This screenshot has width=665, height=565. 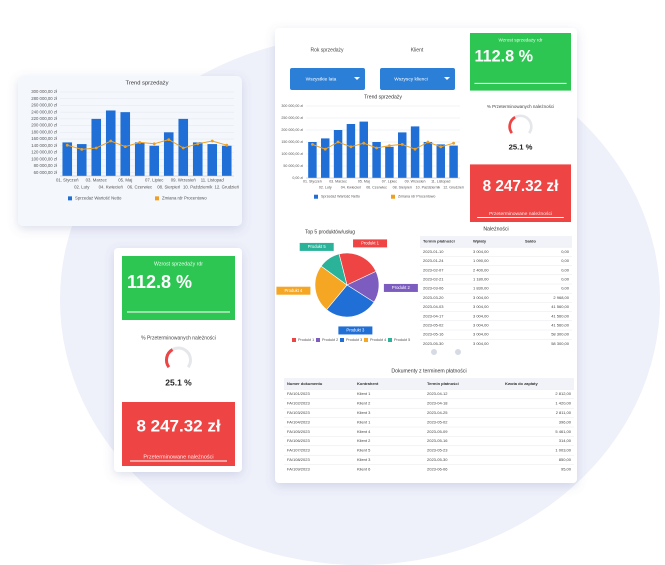 I want to click on legend-label: Zmiana rdr Procentowo, so click(x=184, y=198).